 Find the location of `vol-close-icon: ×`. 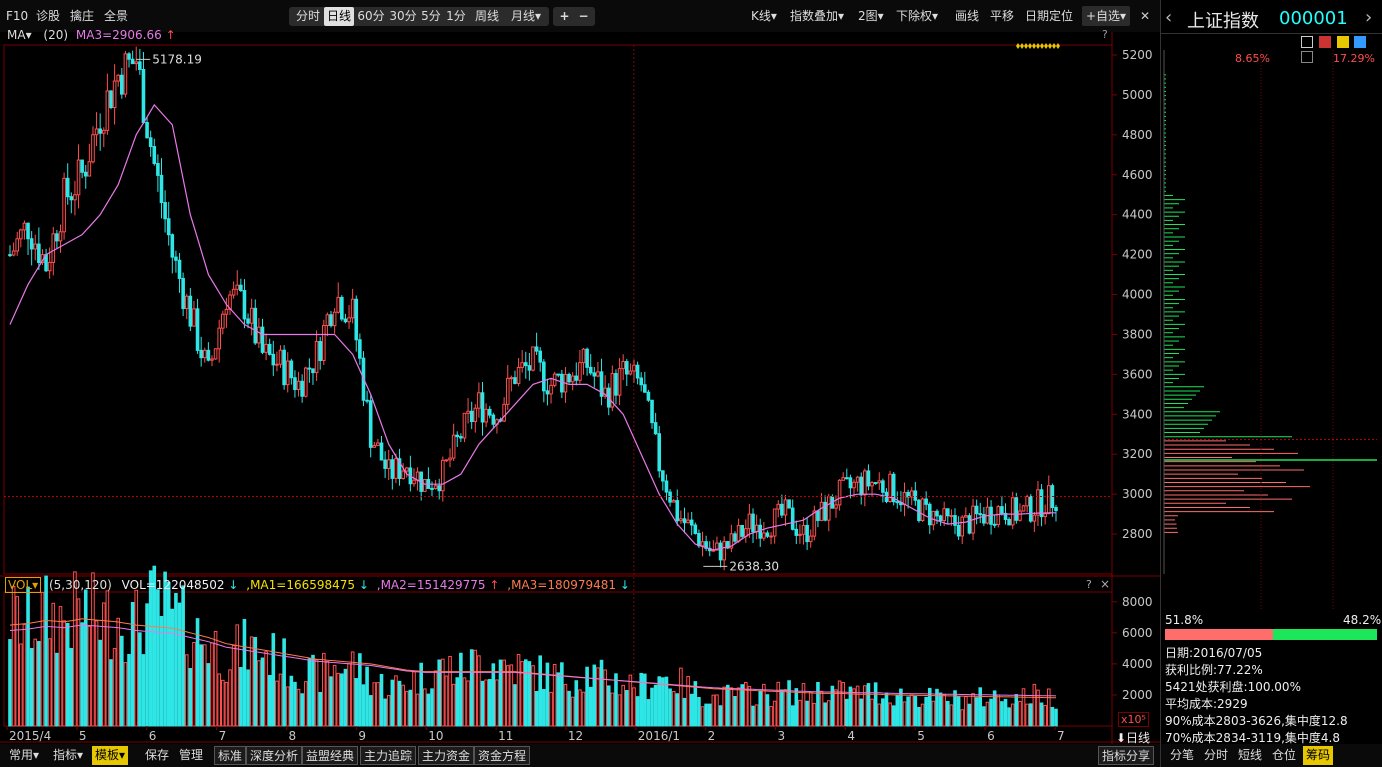

vol-close-icon: × is located at coordinates (1105, 584).